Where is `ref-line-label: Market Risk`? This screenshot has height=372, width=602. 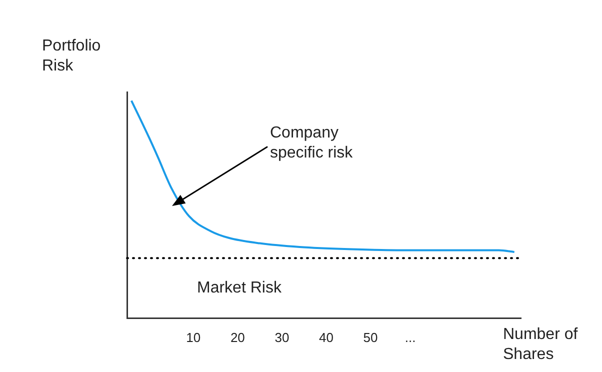
ref-line-label: Market Risk is located at coordinates (239, 288).